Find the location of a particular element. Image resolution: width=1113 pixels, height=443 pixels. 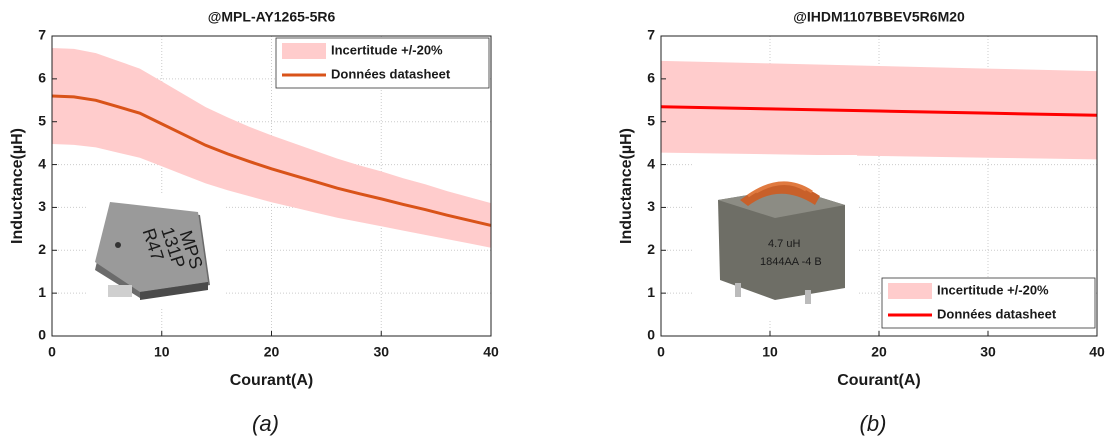

chart-title: @MPL-AY1265-5R6 is located at coordinates (272, 17).